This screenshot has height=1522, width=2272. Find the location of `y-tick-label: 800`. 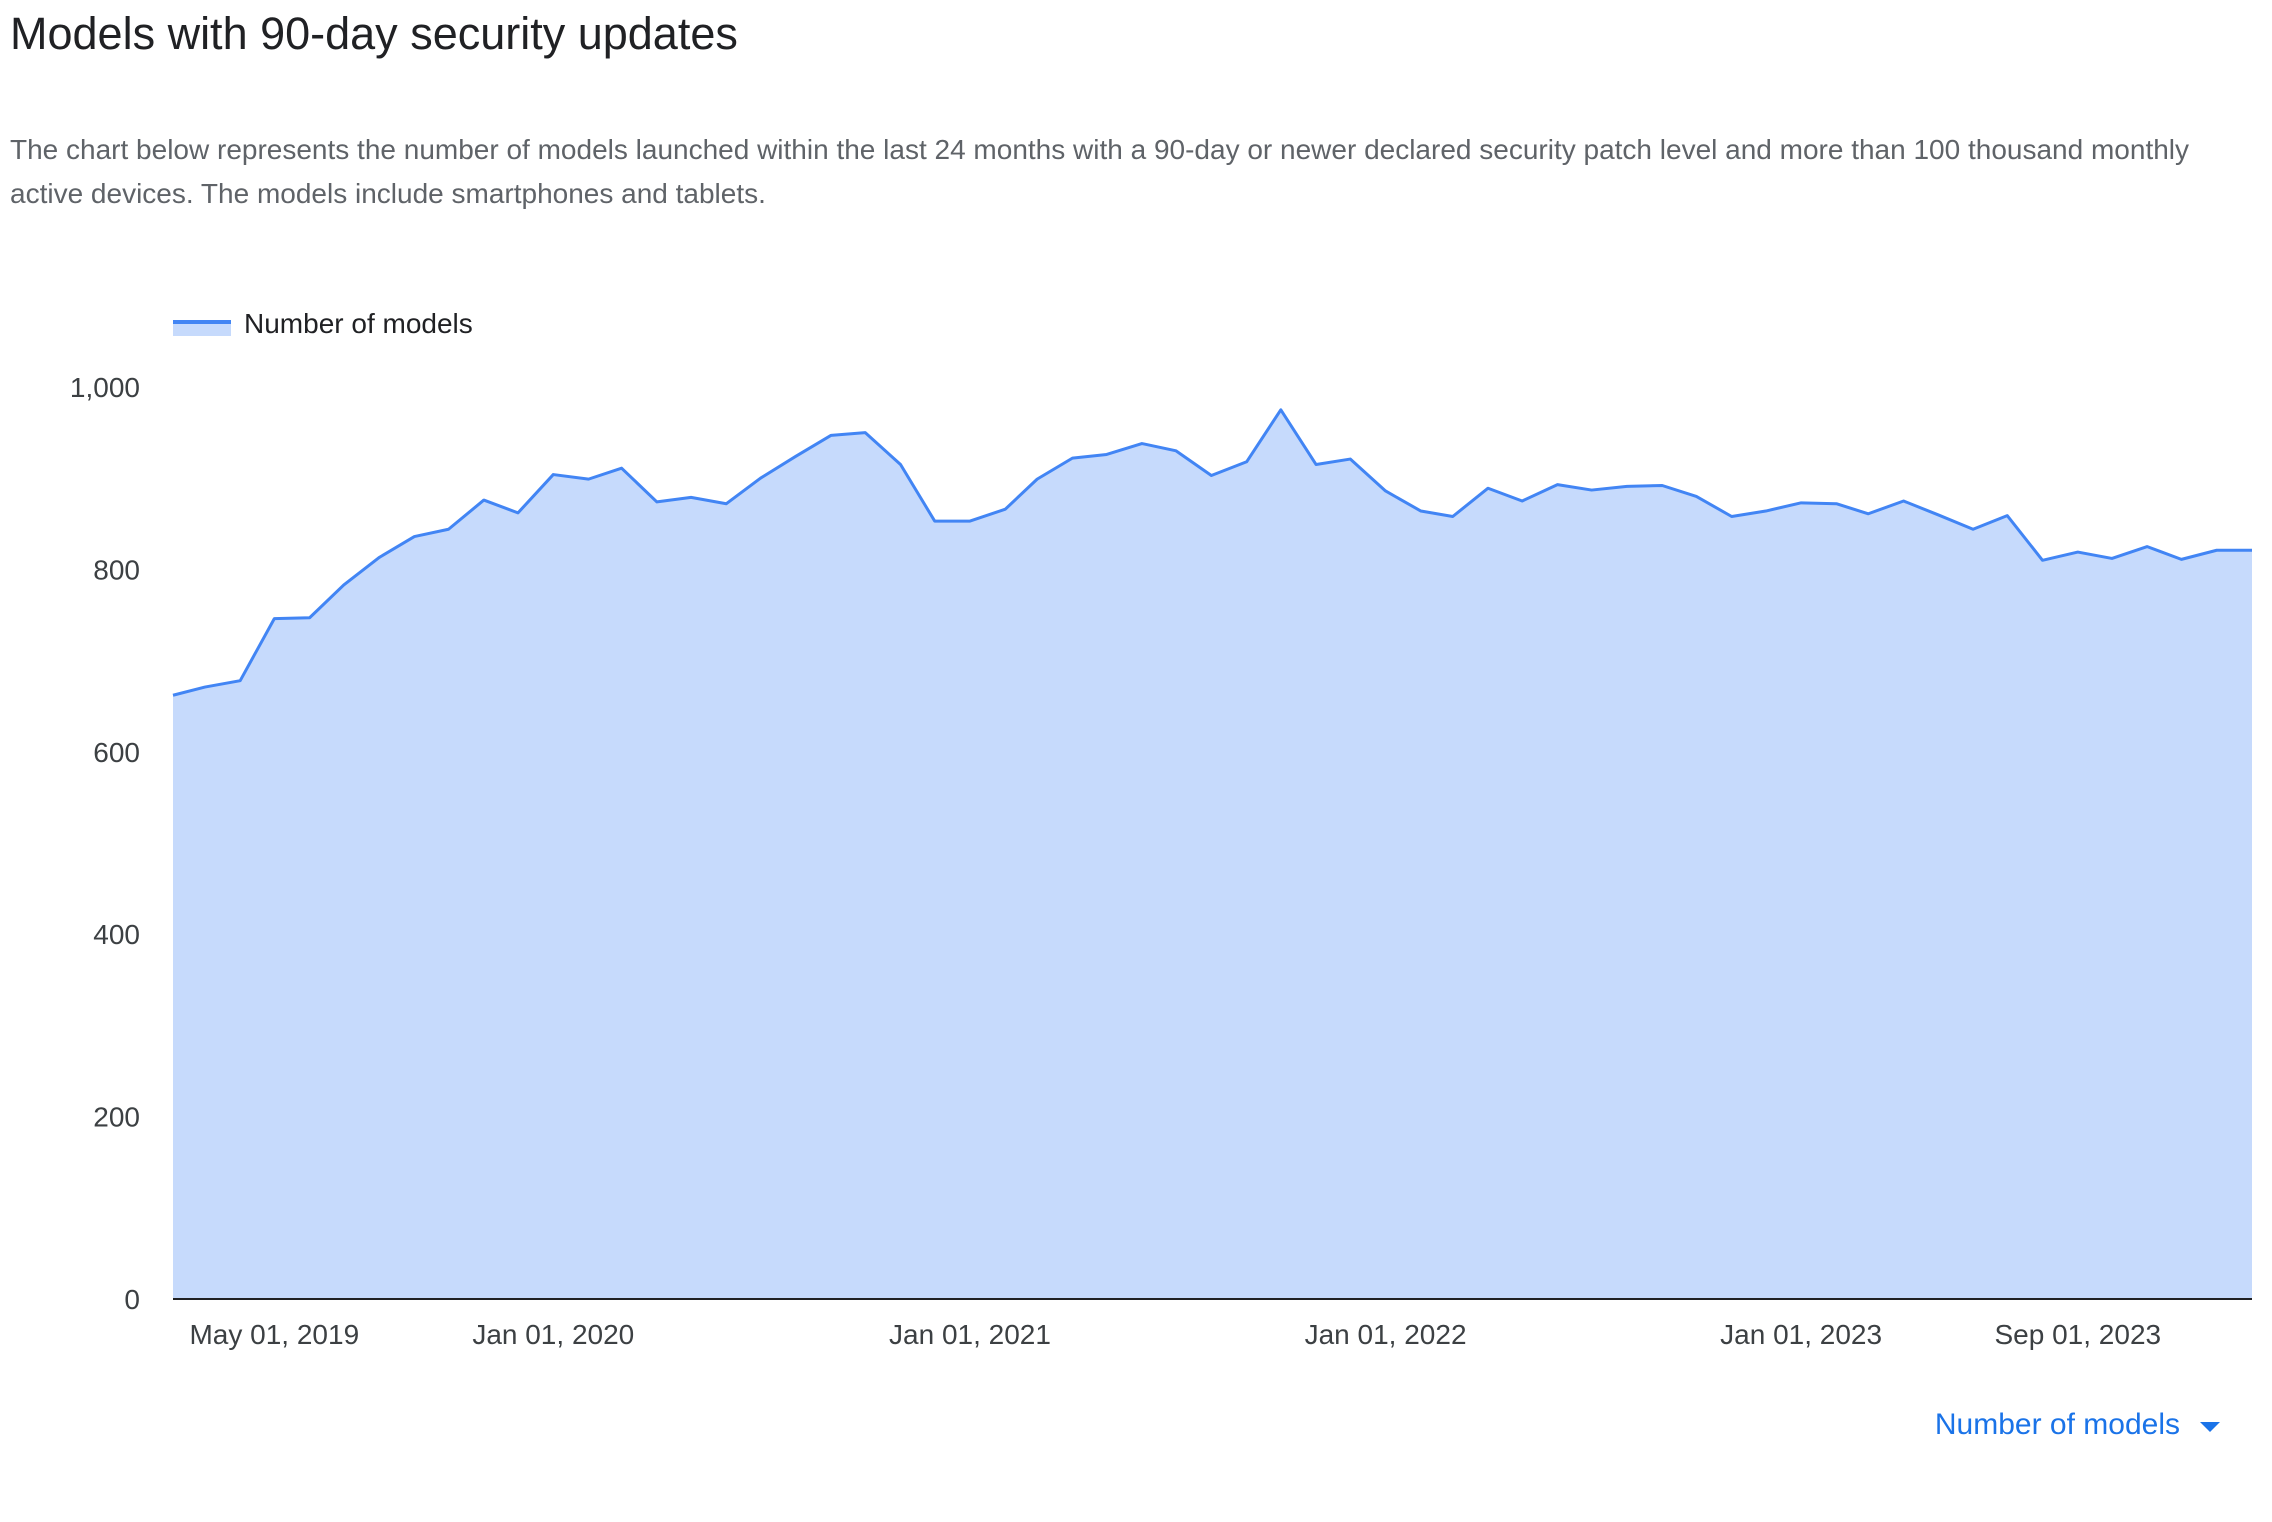

y-tick-label: 800 is located at coordinates (116, 569).